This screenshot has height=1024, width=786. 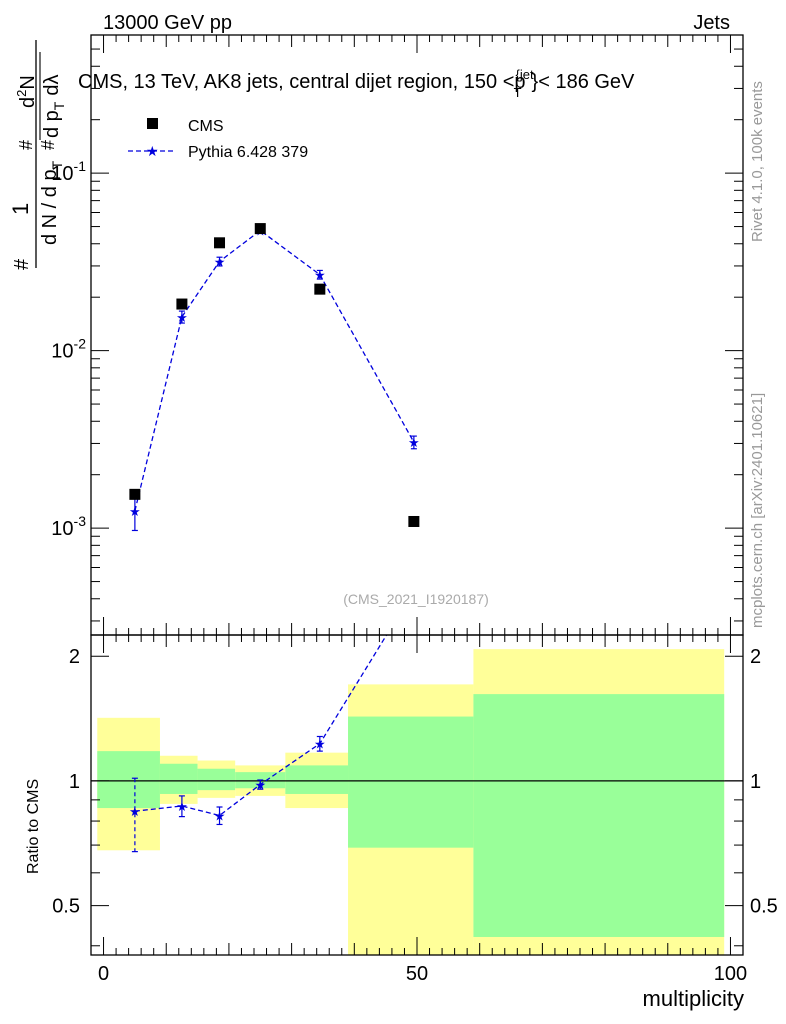 What do you see at coordinates (755, 782) in the screenshot?
I see `ratio-ytick-label-right-1: 1` at bounding box center [755, 782].